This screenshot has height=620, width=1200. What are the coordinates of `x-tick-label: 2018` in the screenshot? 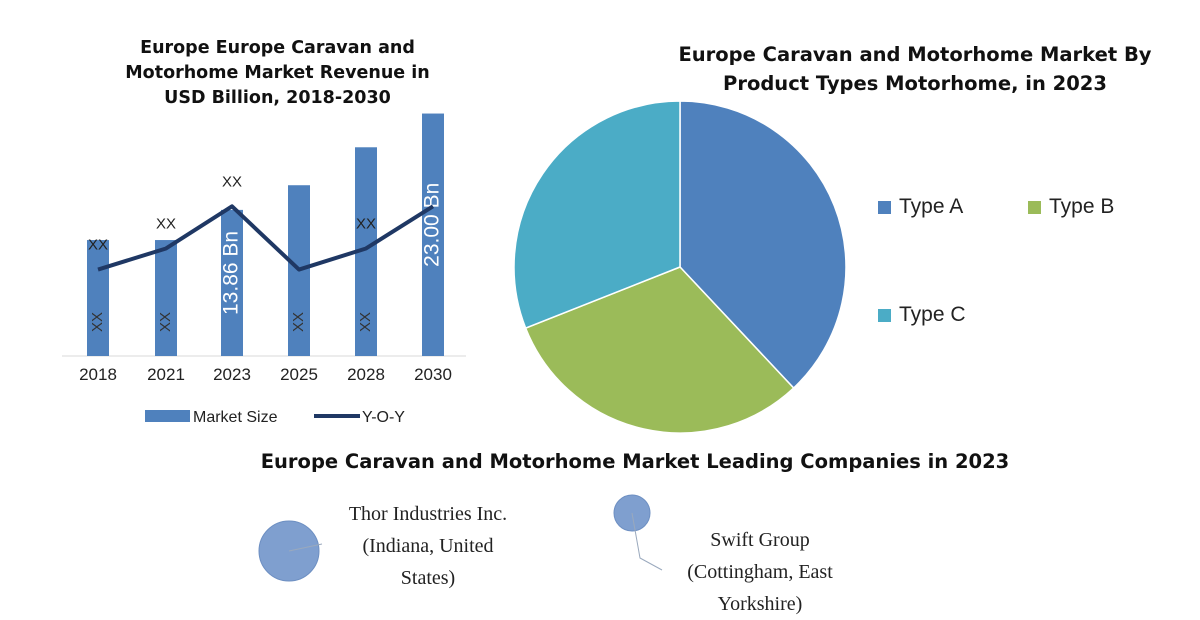 It's located at (98, 374).